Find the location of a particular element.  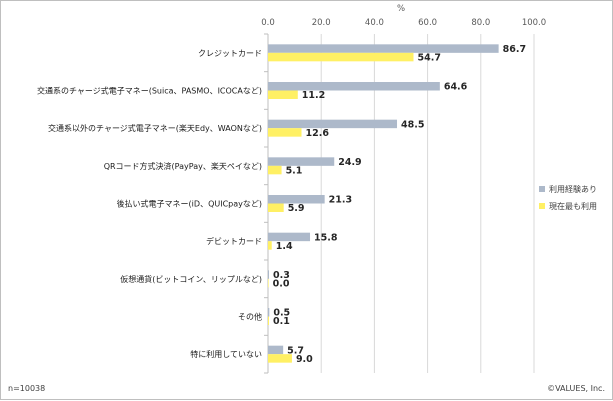

category-label: クレジットカード is located at coordinates (230, 53).